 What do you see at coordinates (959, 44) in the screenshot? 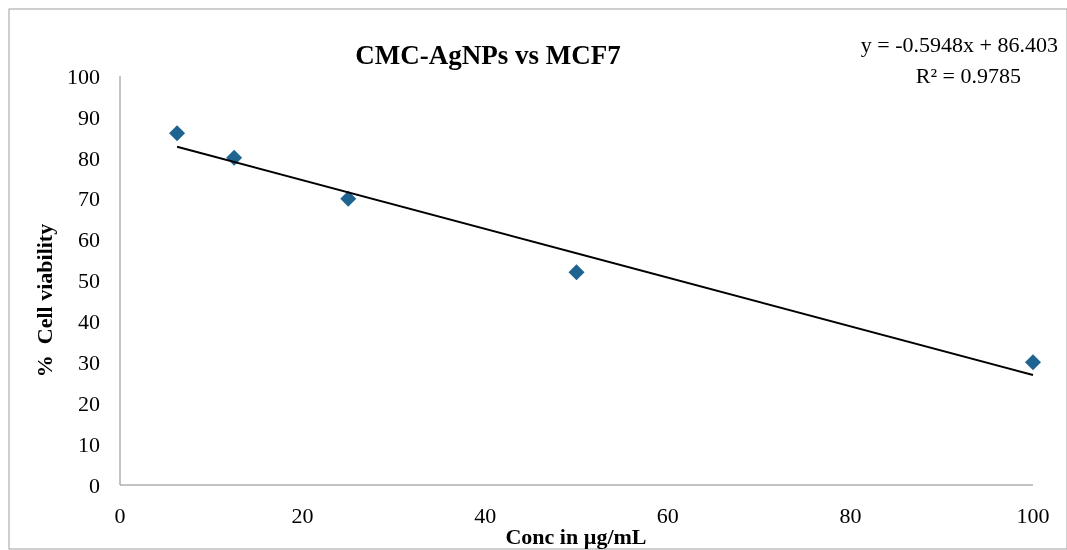
I see `text: y = -0.5948x + 86.403` at bounding box center [959, 44].